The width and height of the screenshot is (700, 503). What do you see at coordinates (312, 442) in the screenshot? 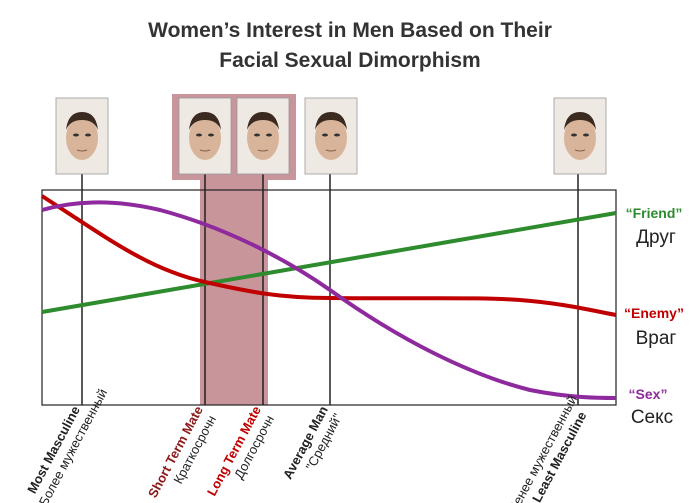
I see `marker-label: Average Man "Средний"` at bounding box center [312, 442].